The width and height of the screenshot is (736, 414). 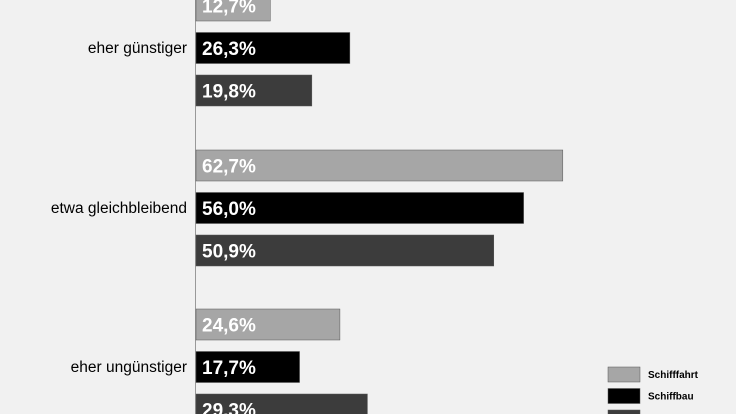 I want to click on legend-label: Schifffahrt, so click(x=673, y=375).